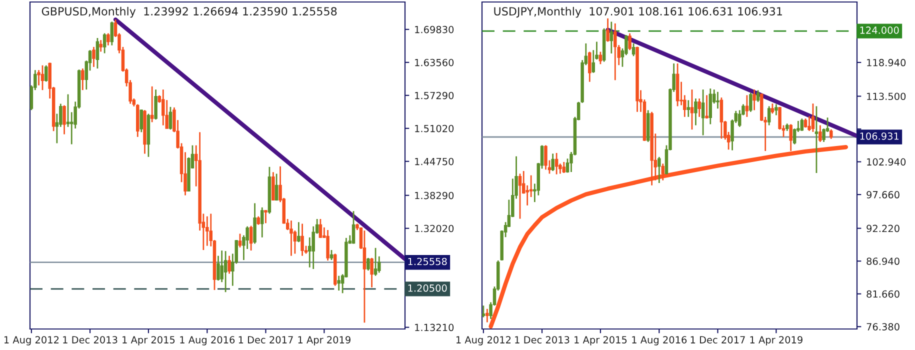 This screenshot has width=915, height=350. I want to click on y-tick-label: 1.63560, so click(434, 62).